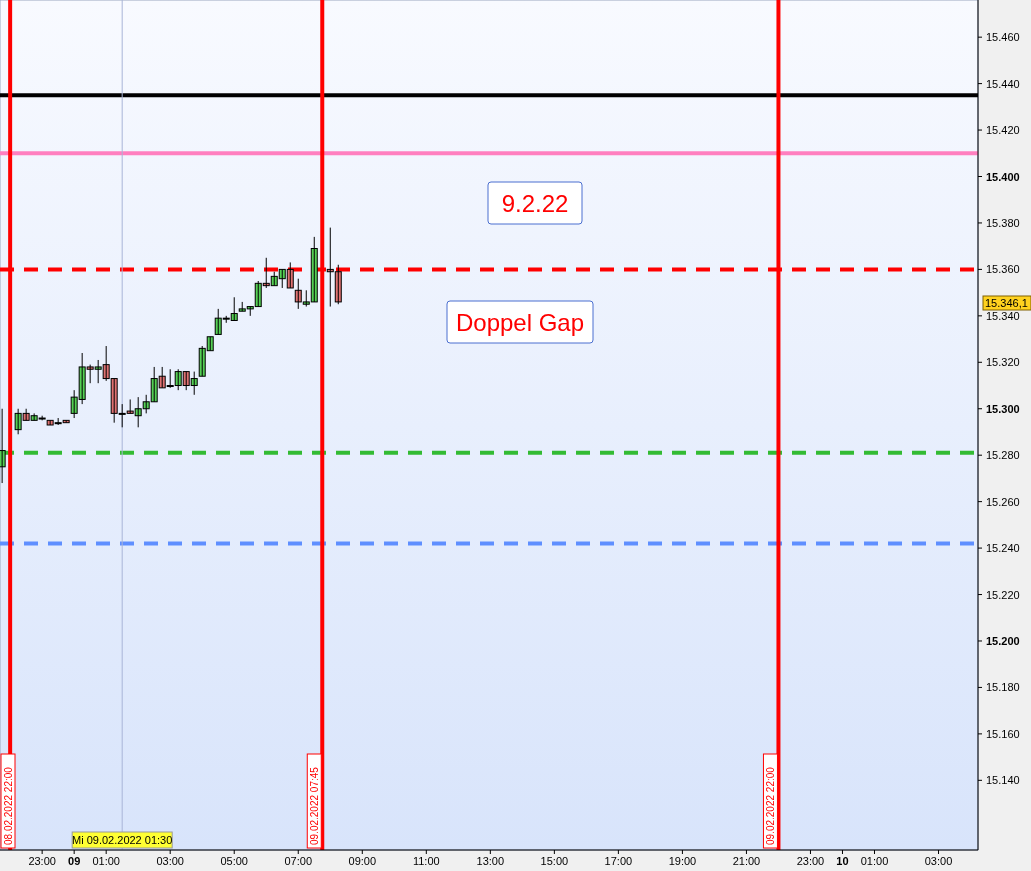 The width and height of the screenshot is (1031, 871). I want to click on x-tick-label: 05:00, so click(234, 861).